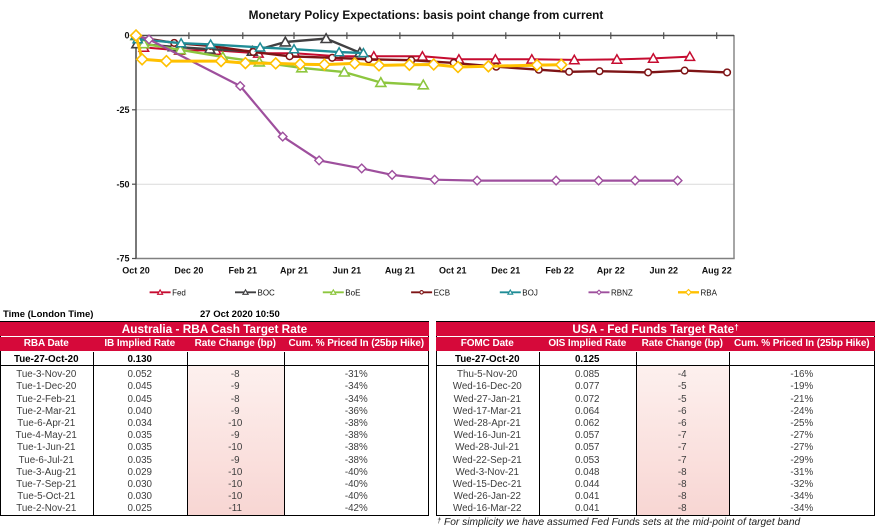  What do you see at coordinates (352, 292) in the screenshot?
I see `svg-text: BoE` at bounding box center [352, 292].